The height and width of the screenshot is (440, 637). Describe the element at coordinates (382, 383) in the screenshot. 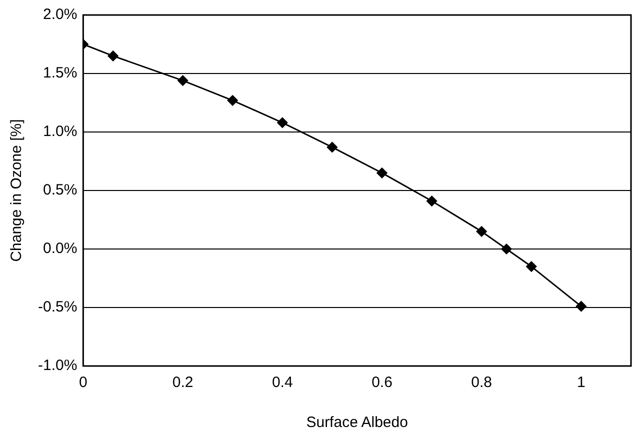

I see `x-tick-label: 0.6` at that location.